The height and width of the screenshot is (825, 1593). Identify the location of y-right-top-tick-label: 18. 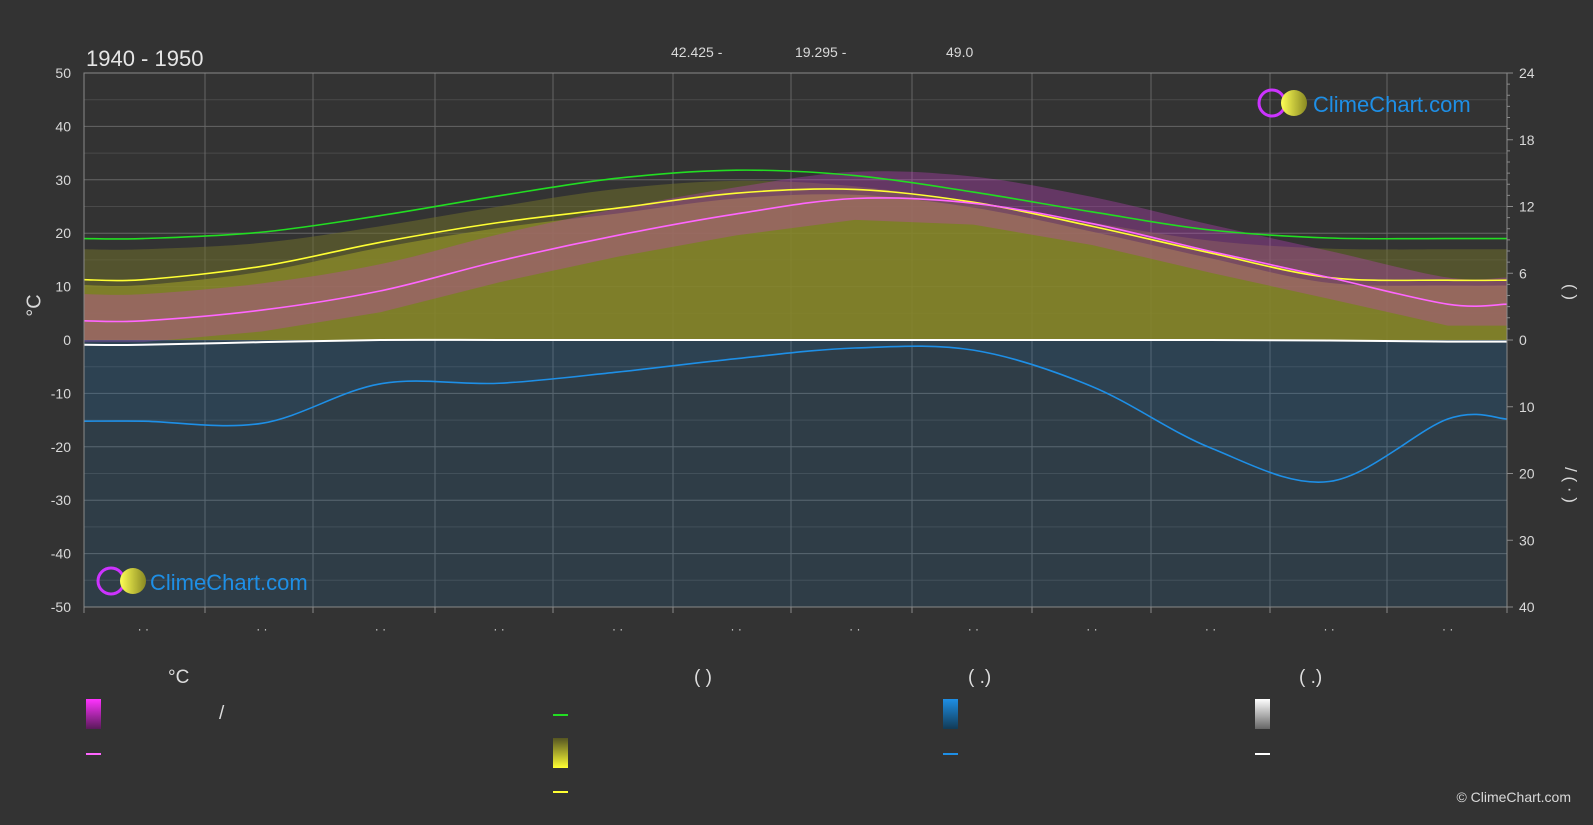
(1527, 140).